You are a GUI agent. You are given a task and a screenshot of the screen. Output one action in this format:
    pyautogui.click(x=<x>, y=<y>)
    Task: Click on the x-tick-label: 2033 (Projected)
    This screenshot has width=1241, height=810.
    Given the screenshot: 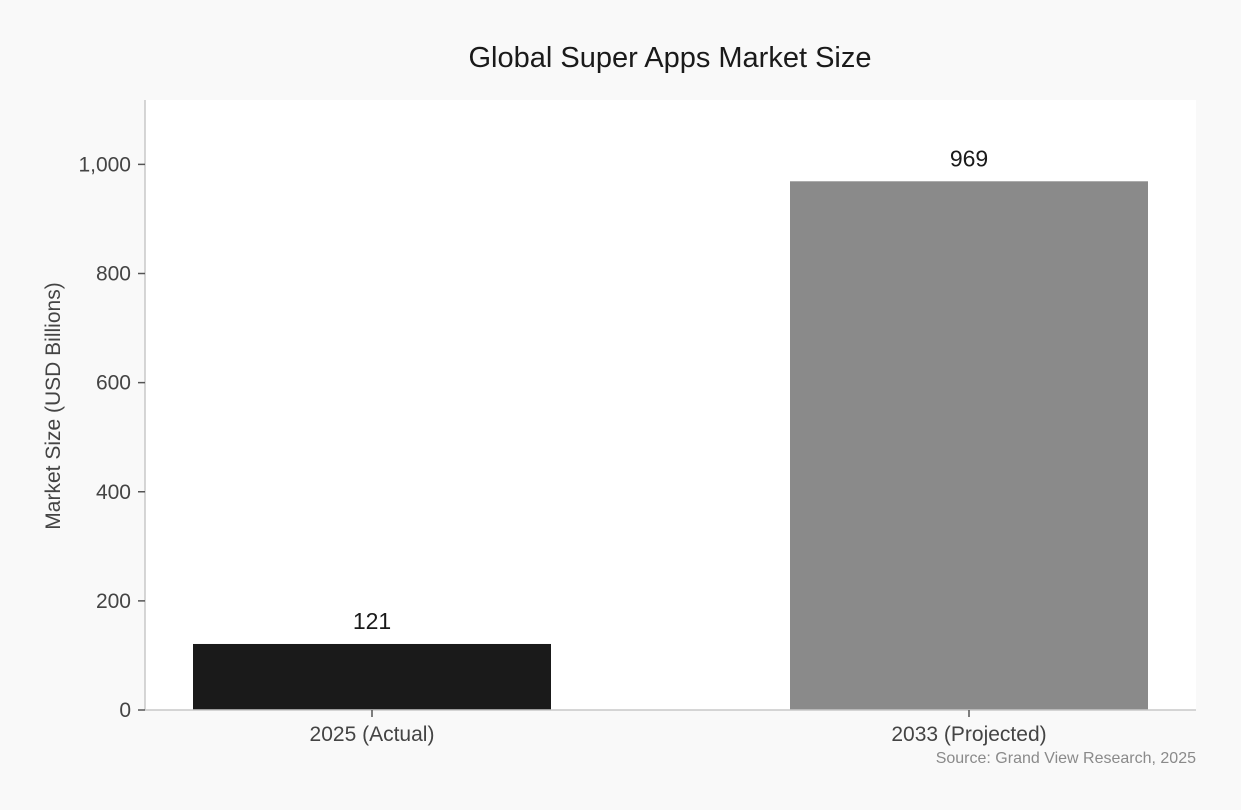 What is the action you would take?
    pyautogui.click(x=968, y=734)
    